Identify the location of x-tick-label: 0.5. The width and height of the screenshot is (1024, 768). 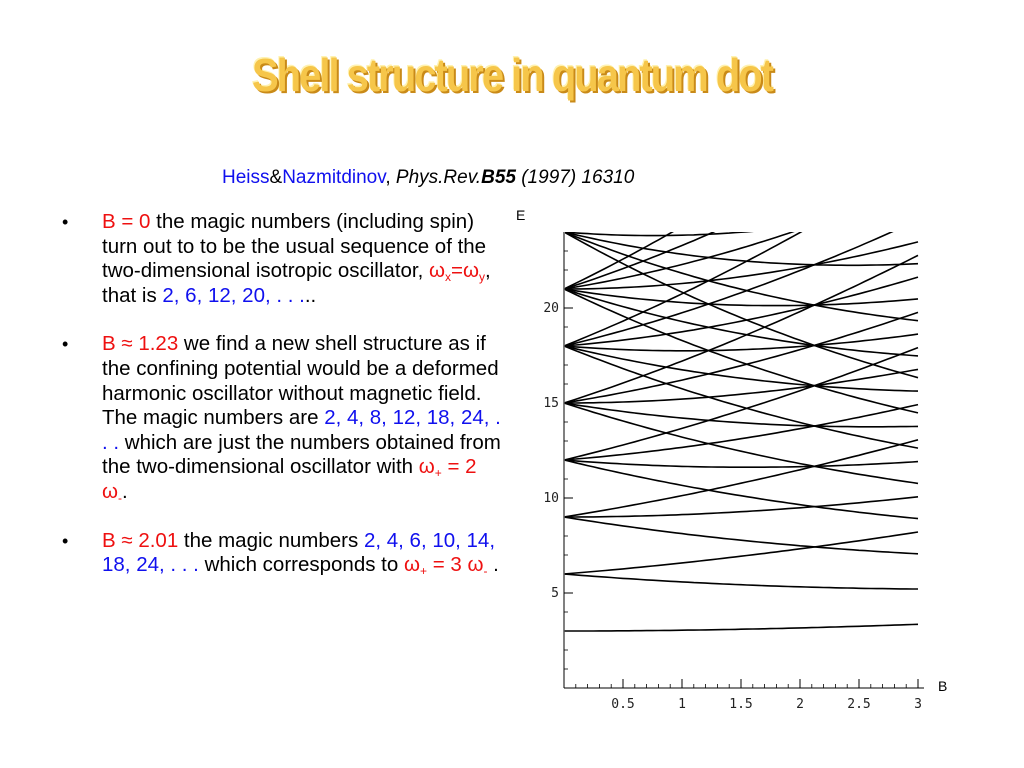
(622, 704).